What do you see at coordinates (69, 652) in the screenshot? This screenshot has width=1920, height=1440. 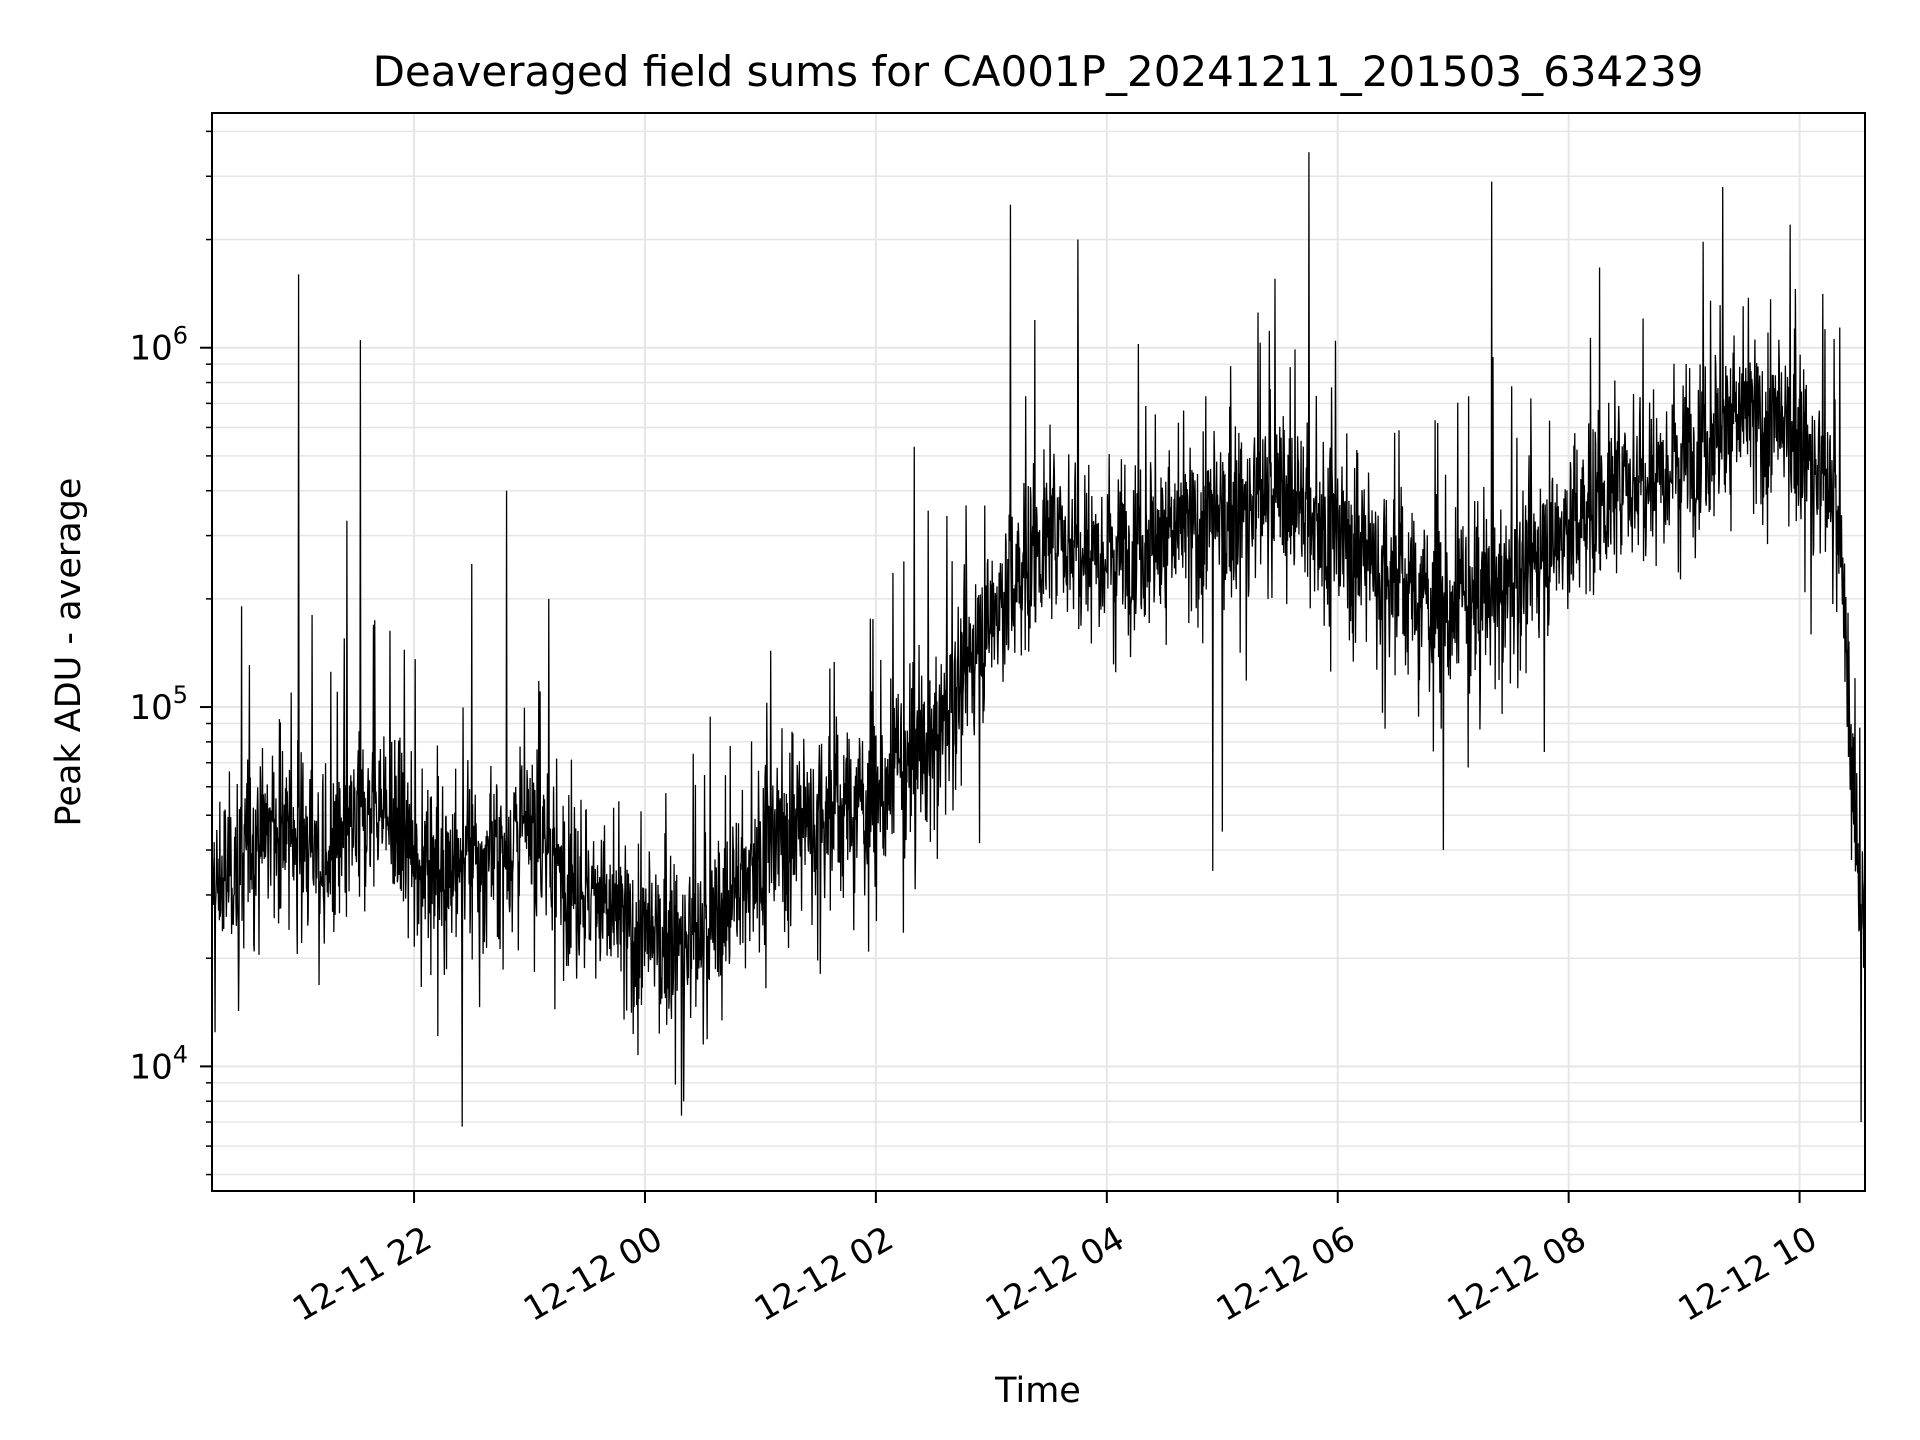 I see `y-axis-title: Peak ADU - average` at bounding box center [69, 652].